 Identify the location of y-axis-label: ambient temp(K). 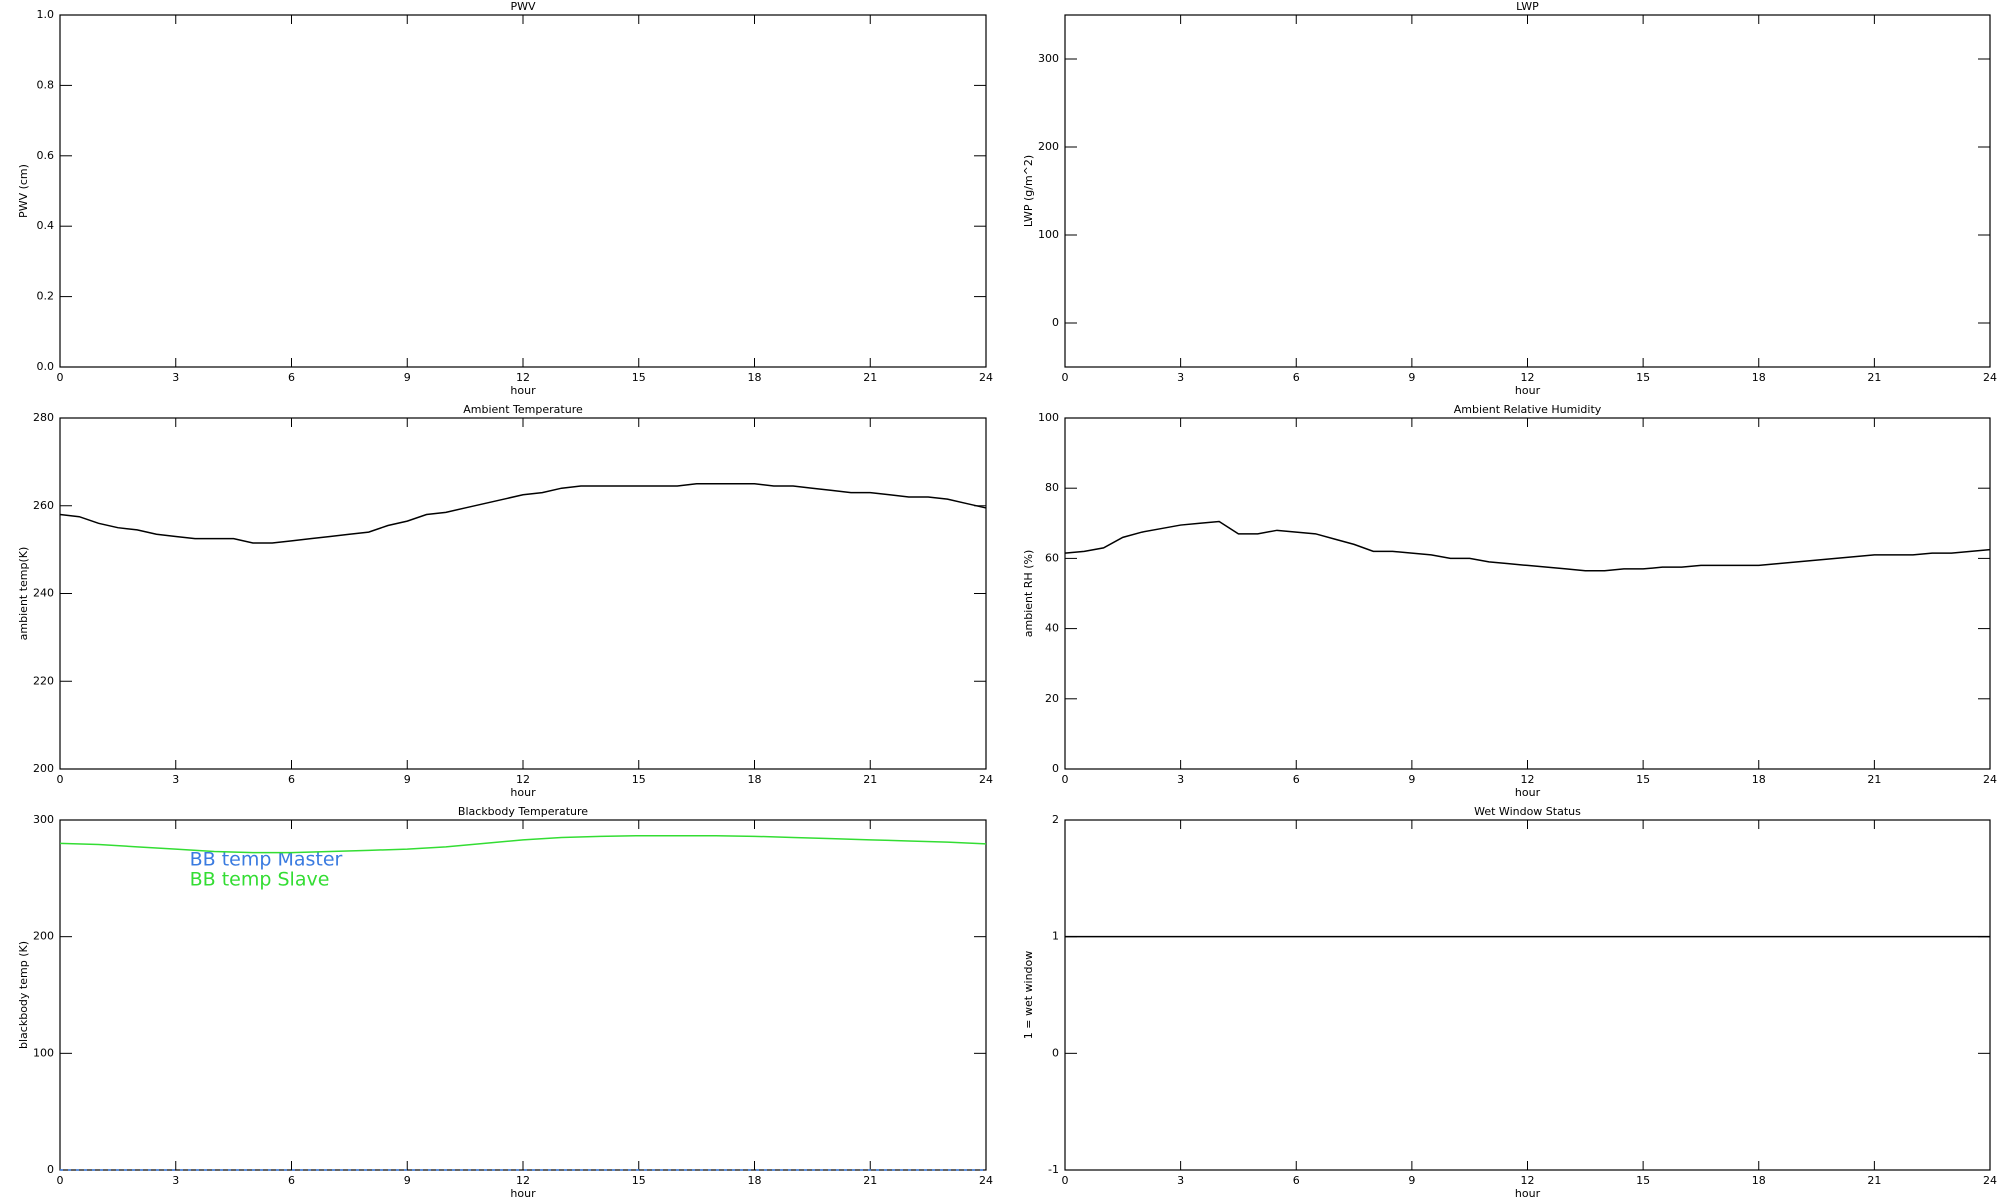
(23, 594).